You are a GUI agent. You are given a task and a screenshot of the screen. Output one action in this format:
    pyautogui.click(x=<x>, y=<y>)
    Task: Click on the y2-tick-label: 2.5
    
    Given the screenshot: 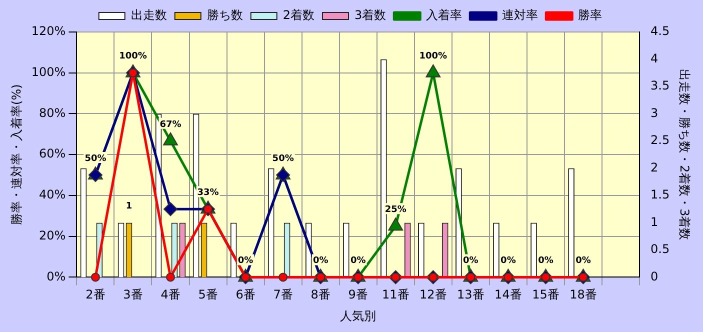 What is the action you would take?
    pyautogui.click(x=660, y=140)
    